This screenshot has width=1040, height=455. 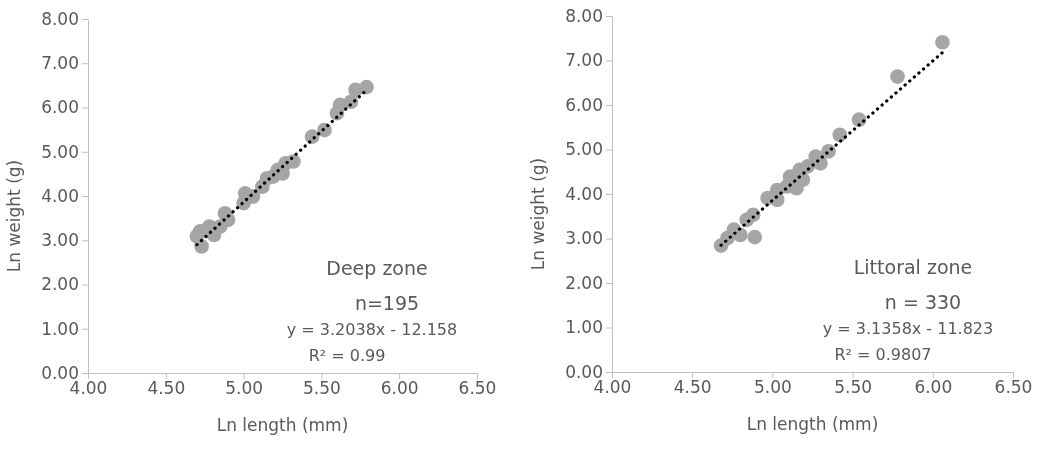 I want to click on annotation: R² = 0.9807, so click(x=883, y=354).